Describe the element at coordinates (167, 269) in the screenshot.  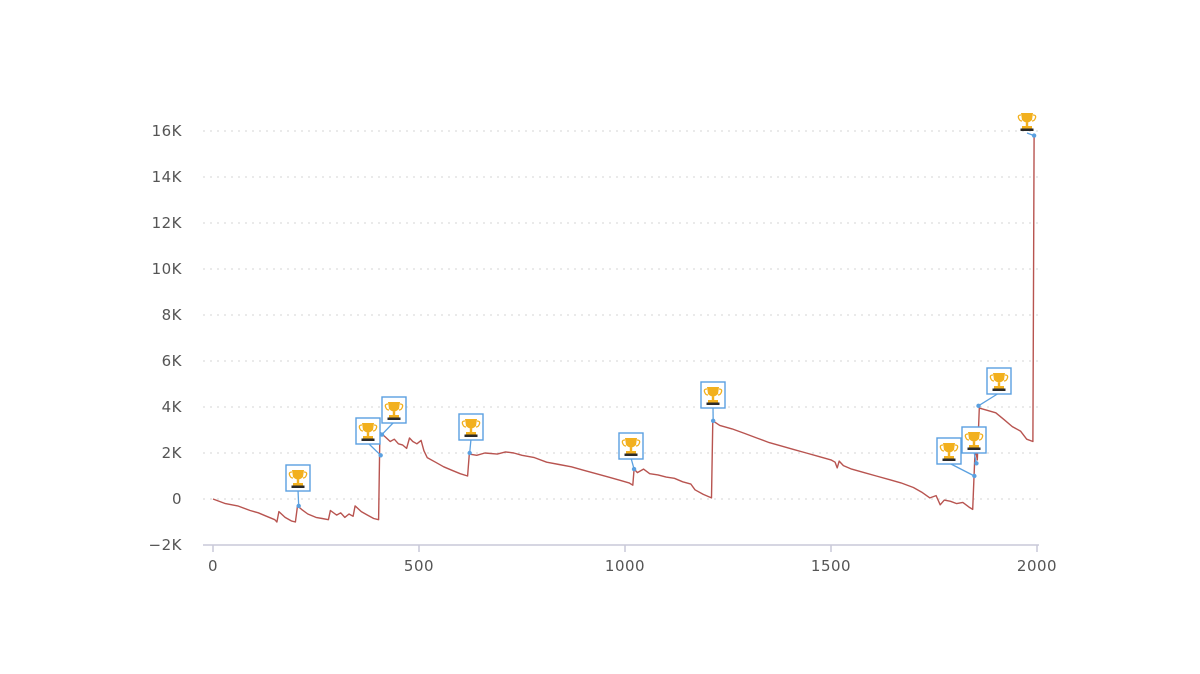
I see `y-tick-label: 10K` at that location.